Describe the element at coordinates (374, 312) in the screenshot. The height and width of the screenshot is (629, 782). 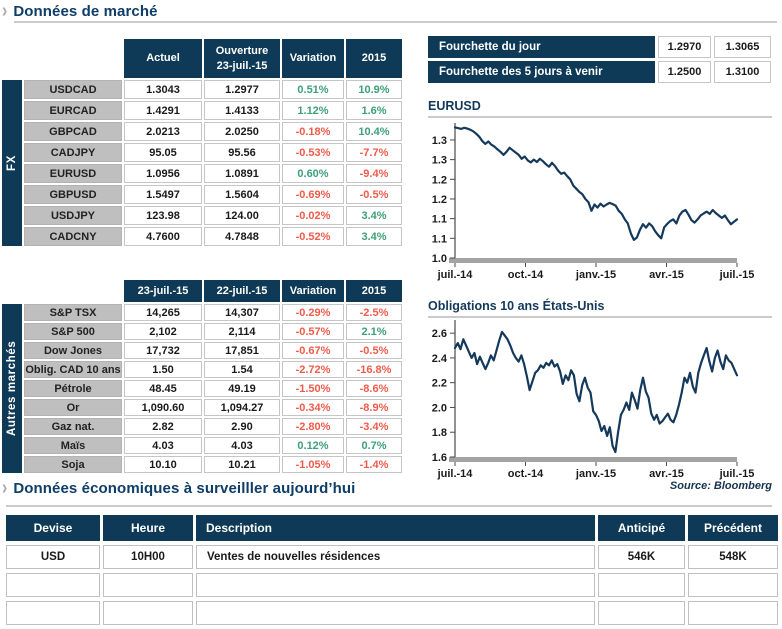
I see `value-cell: -2.5%` at that location.